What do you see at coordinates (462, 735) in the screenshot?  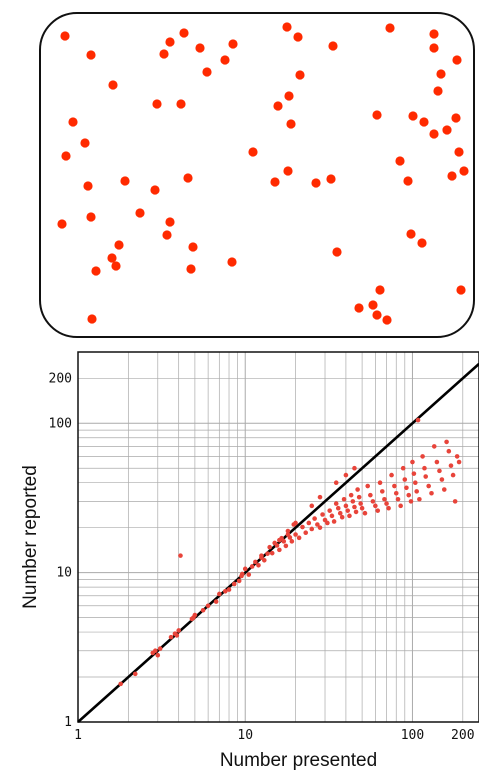 I see `x-tick-label: 200` at bounding box center [462, 735].